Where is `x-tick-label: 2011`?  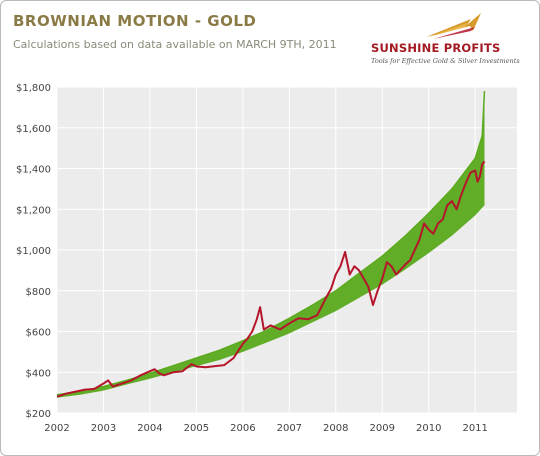
x-tick-label: 2011 is located at coordinates (474, 428).